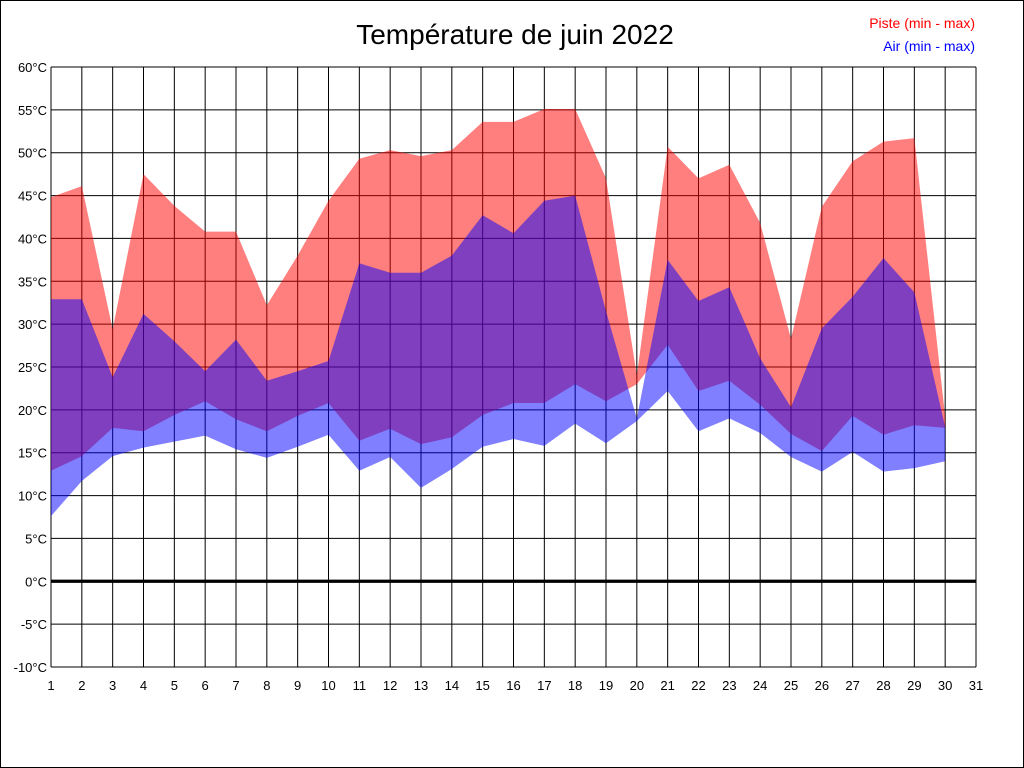 The width and height of the screenshot is (1024, 768). Describe the element at coordinates (667, 685) in the screenshot. I see `x-tick-label: 21` at that location.